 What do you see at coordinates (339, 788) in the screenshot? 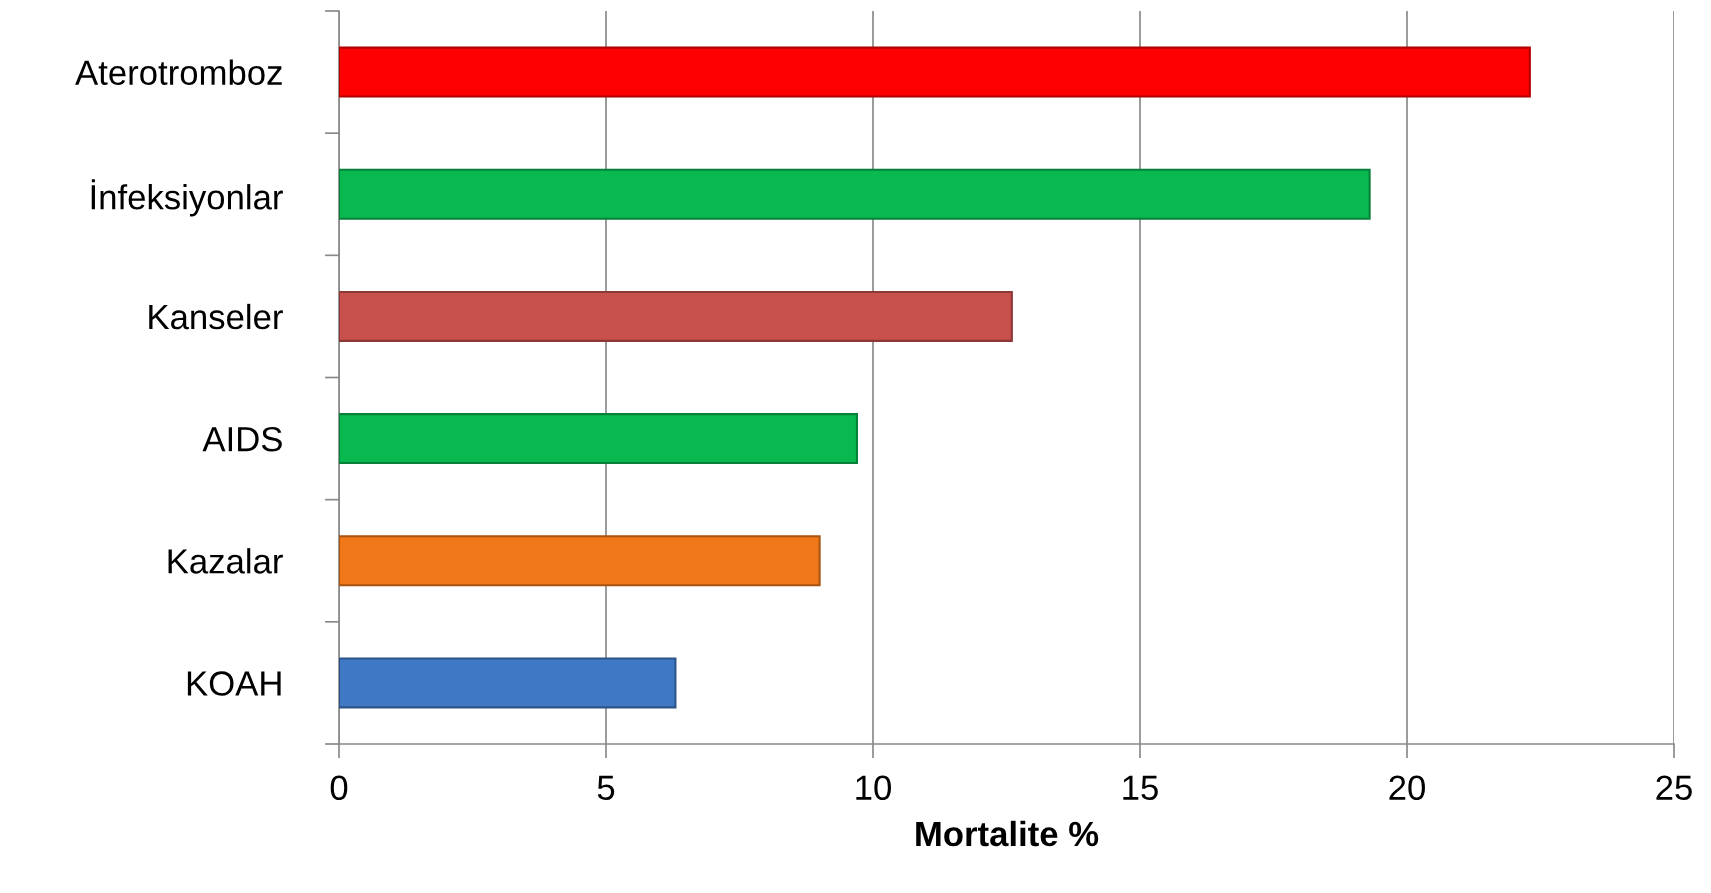
I see `x-tick-label: 0` at bounding box center [339, 788].